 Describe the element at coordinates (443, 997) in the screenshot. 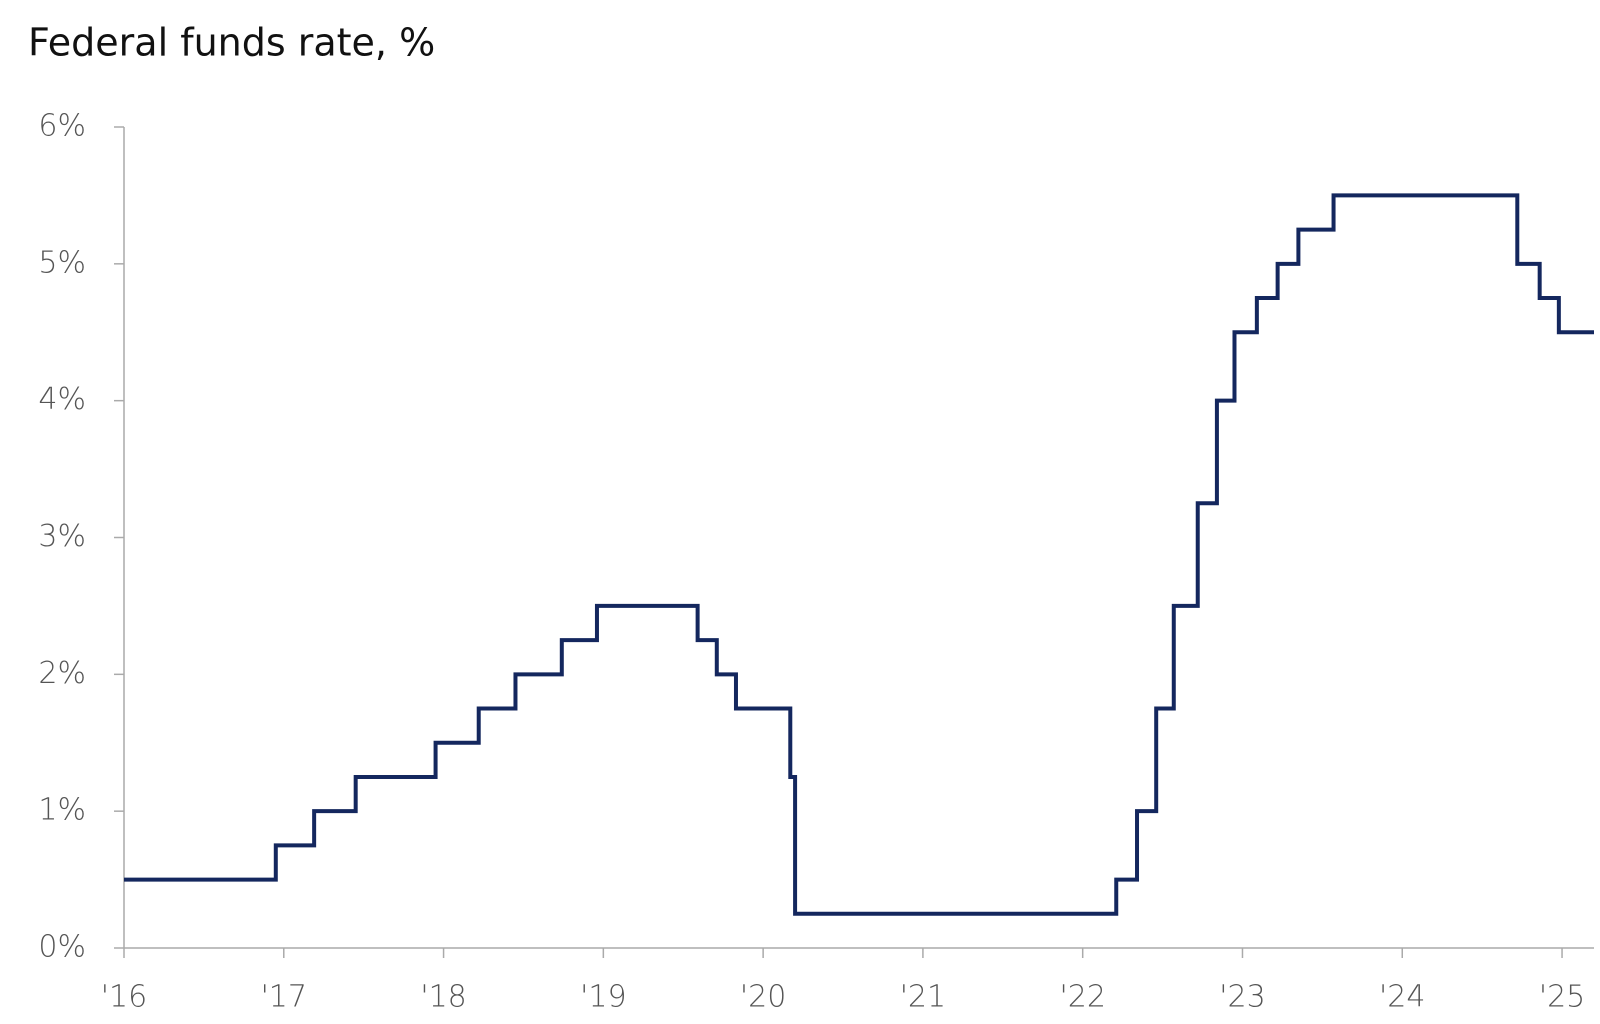

I see `x-tick-label: '18` at that location.